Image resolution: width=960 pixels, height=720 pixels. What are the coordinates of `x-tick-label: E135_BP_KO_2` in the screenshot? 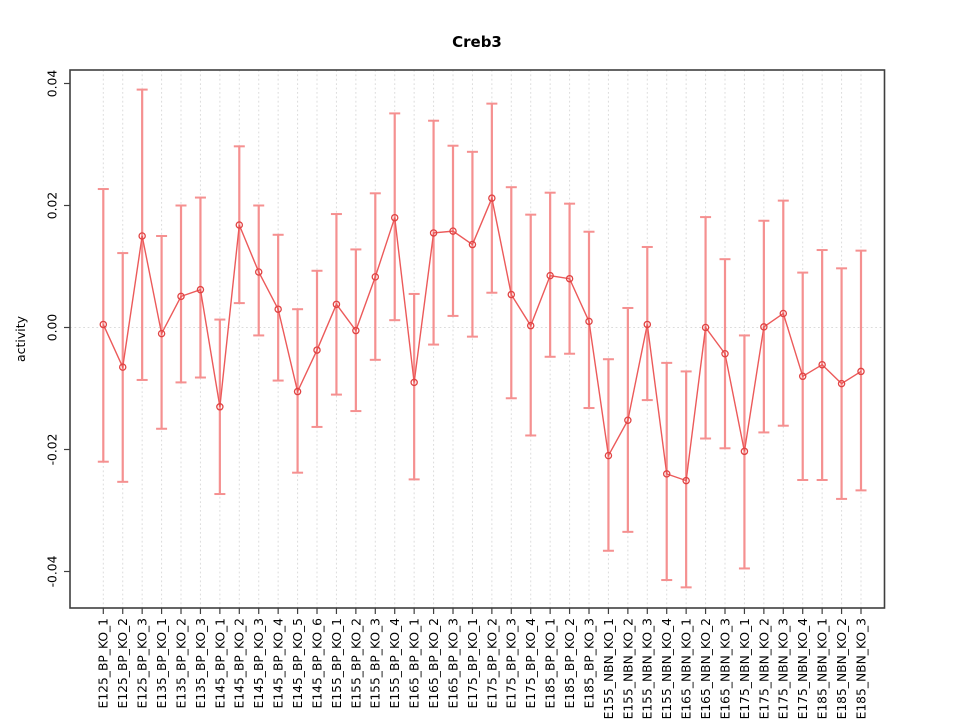 It's located at (181, 663).